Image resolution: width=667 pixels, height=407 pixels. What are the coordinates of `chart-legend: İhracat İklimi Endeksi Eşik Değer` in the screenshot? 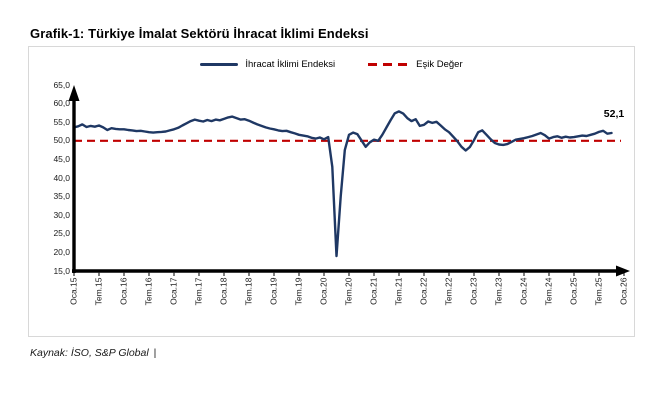 It's located at (331, 64).